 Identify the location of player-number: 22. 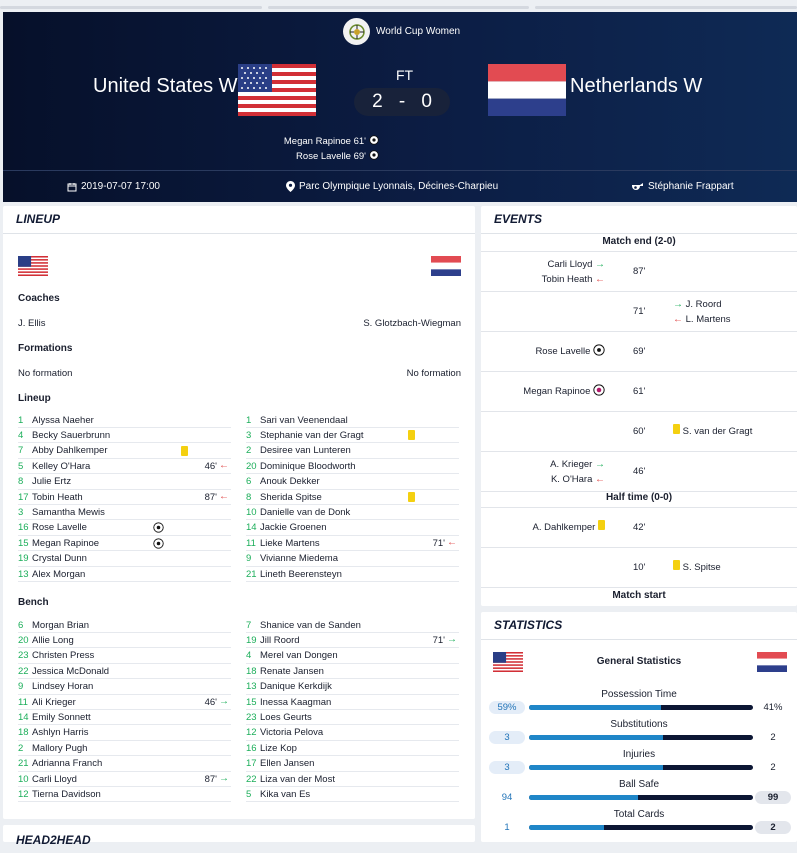
(23, 671).